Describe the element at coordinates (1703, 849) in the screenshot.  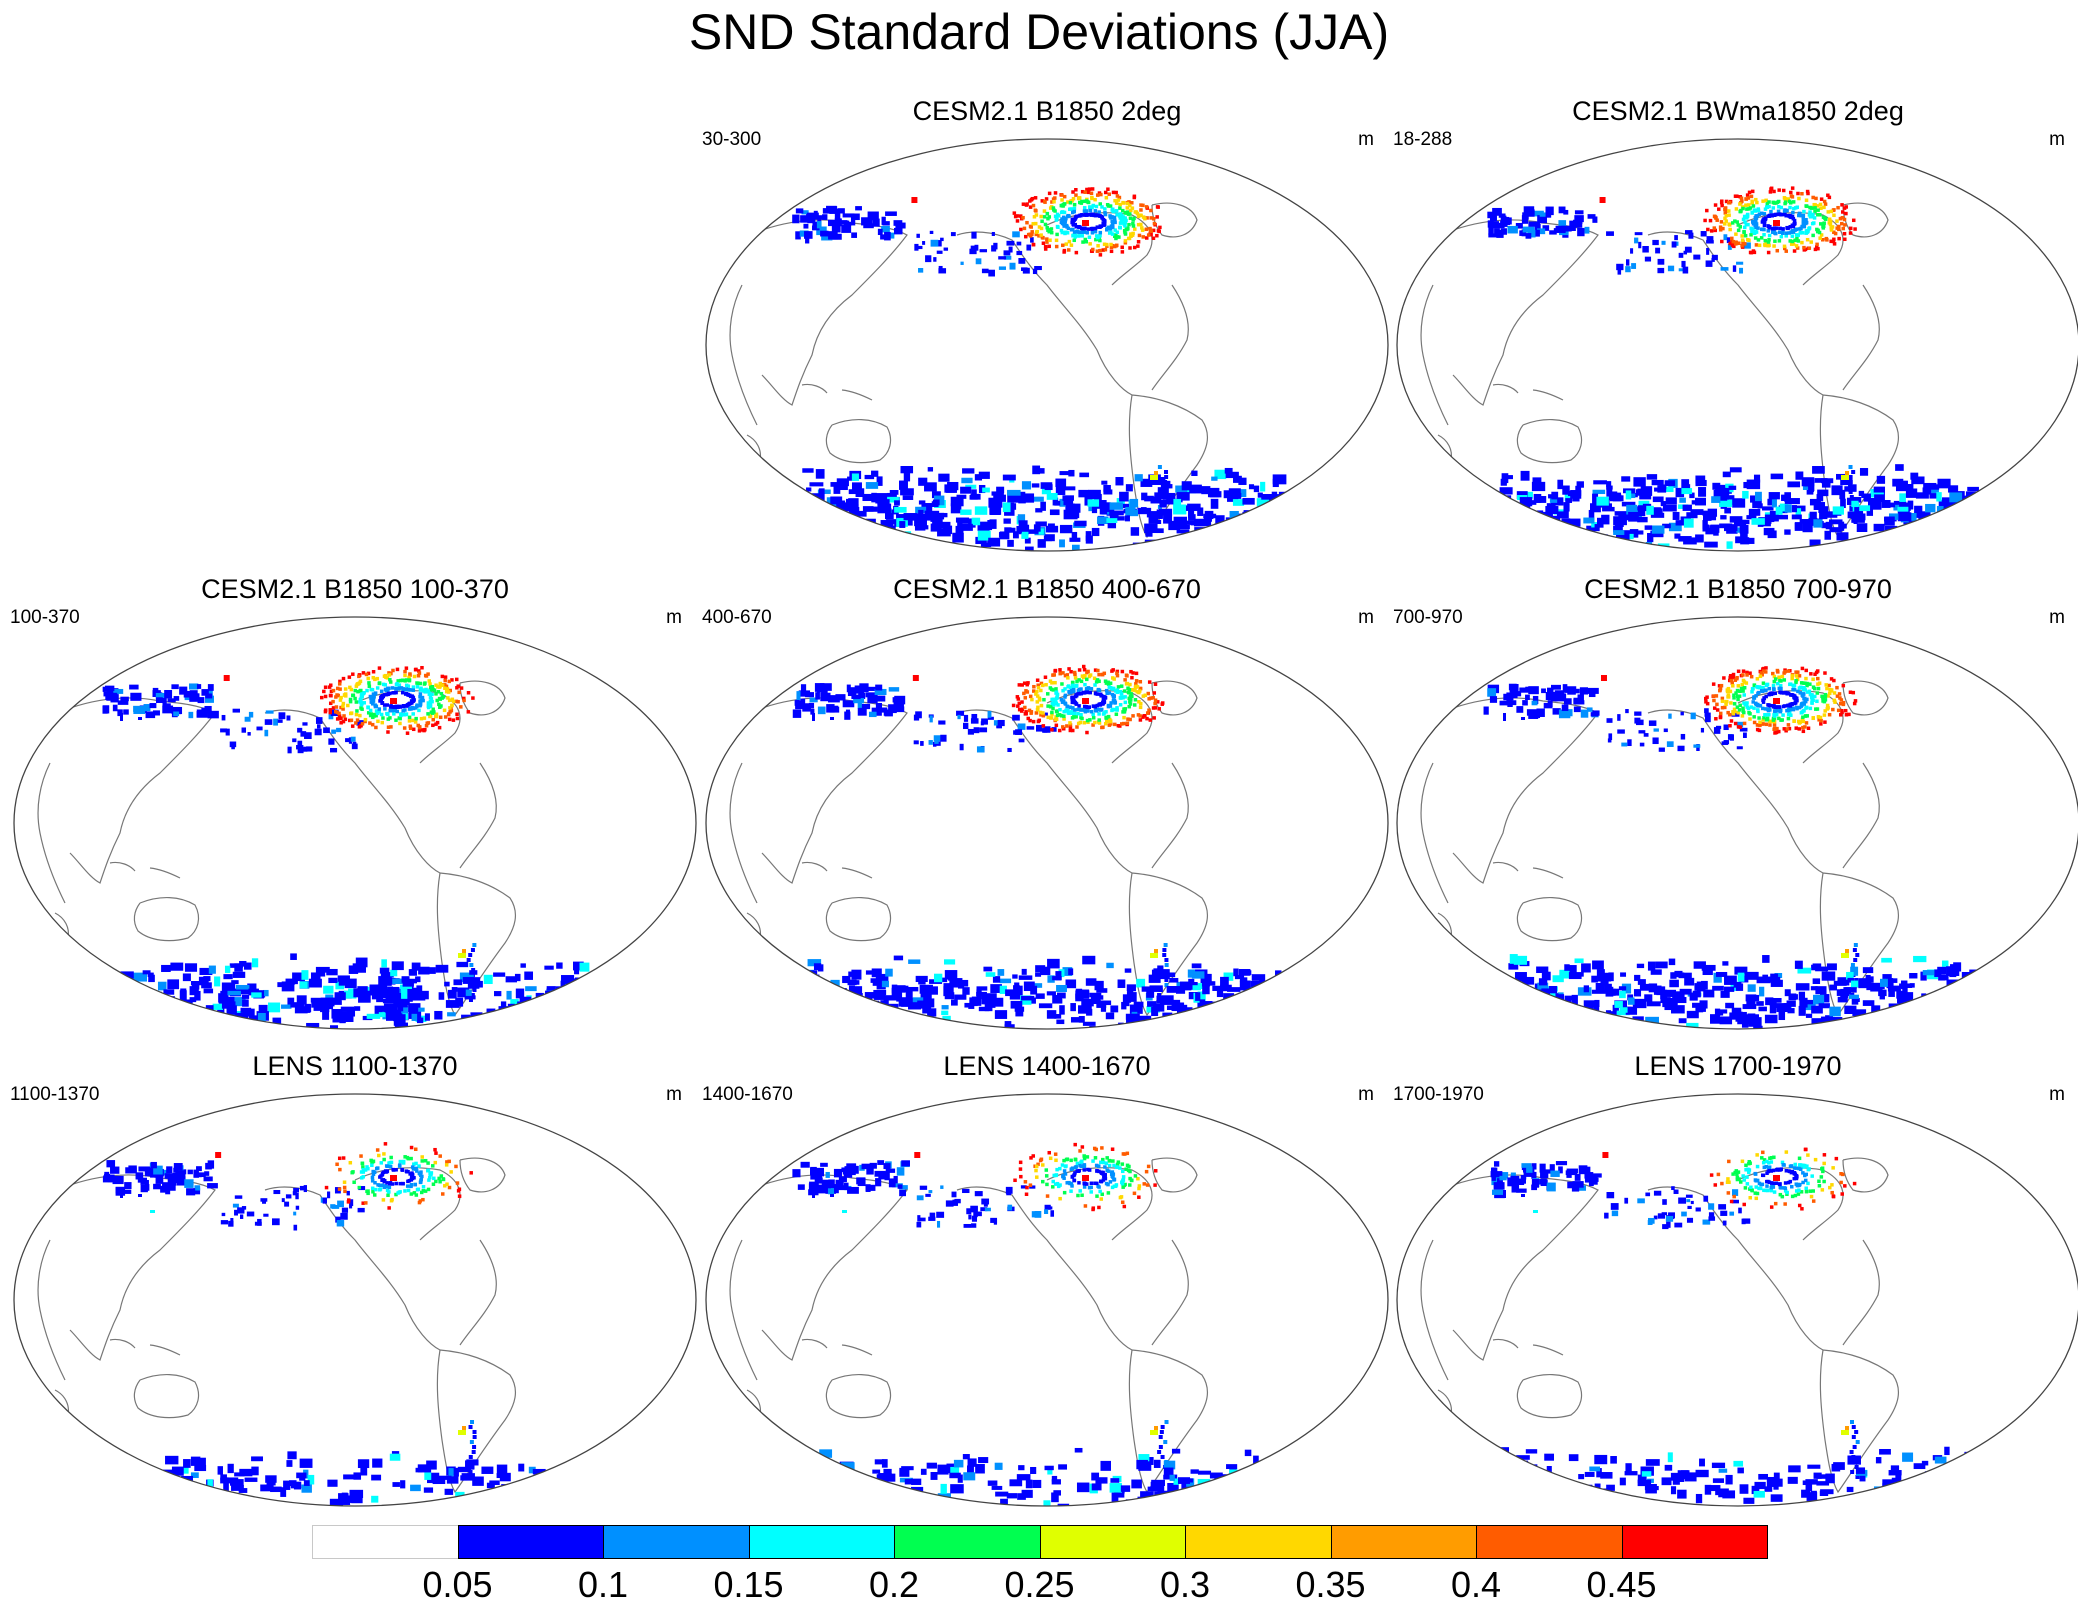
I see `map-content` at that location.